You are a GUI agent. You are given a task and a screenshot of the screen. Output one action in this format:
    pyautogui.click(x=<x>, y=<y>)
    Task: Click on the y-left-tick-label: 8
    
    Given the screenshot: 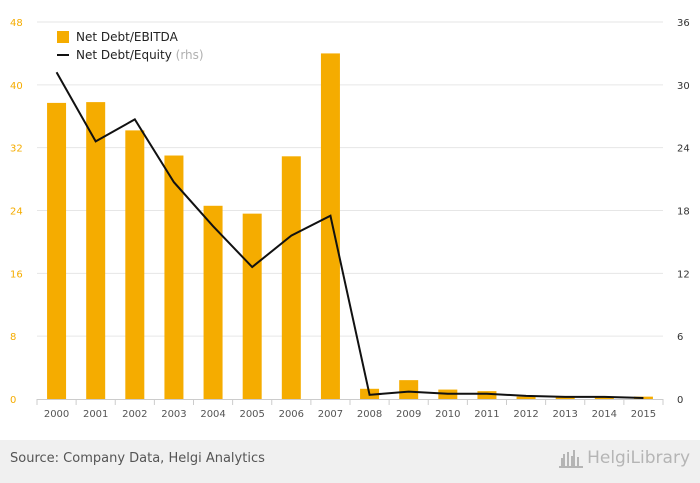 What is the action you would take?
    pyautogui.click(x=13, y=337)
    